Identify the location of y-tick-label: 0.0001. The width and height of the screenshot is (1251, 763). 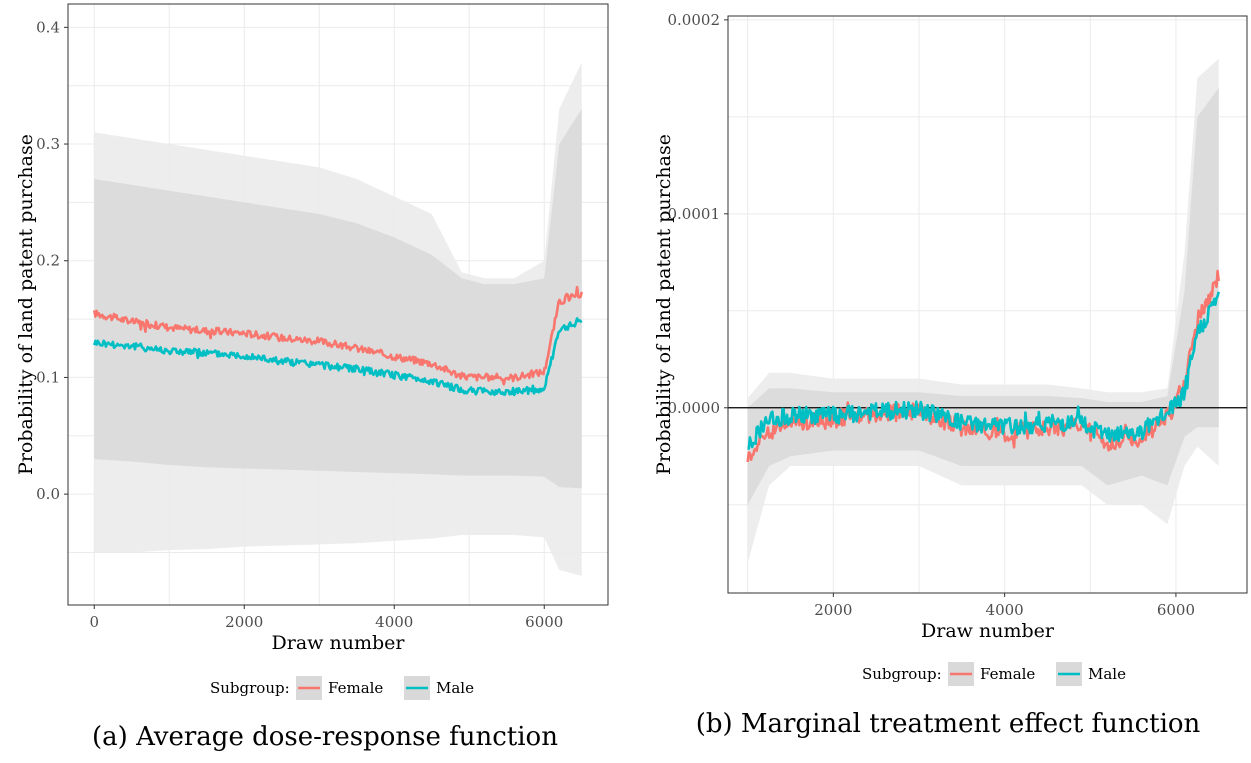
(694, 214).